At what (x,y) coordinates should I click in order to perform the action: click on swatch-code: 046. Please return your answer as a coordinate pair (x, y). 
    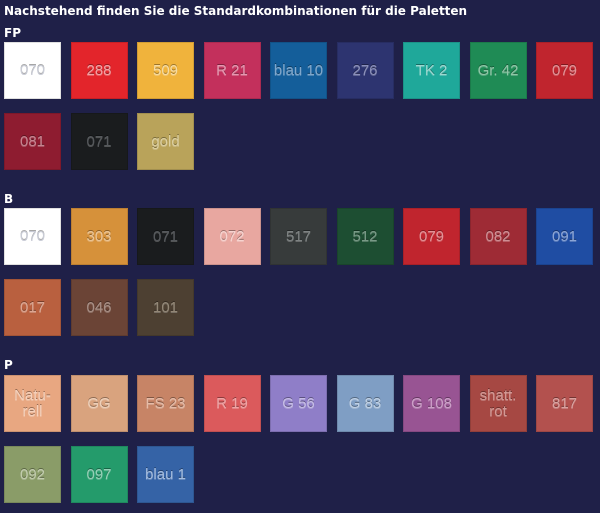
    Looking at the image, I should click on (99, 307).